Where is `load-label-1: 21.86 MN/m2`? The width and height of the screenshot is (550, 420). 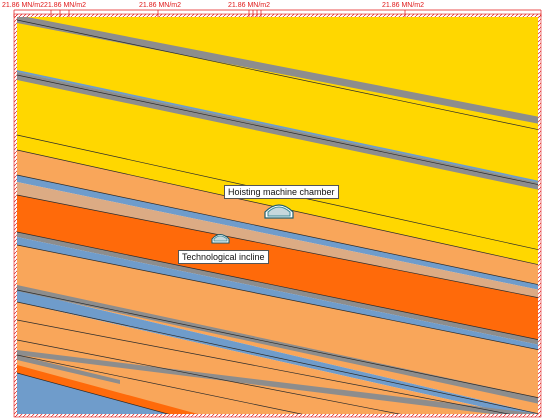 load-label-1: 21.86 MN/m2 is located at coordinates (23, 5).